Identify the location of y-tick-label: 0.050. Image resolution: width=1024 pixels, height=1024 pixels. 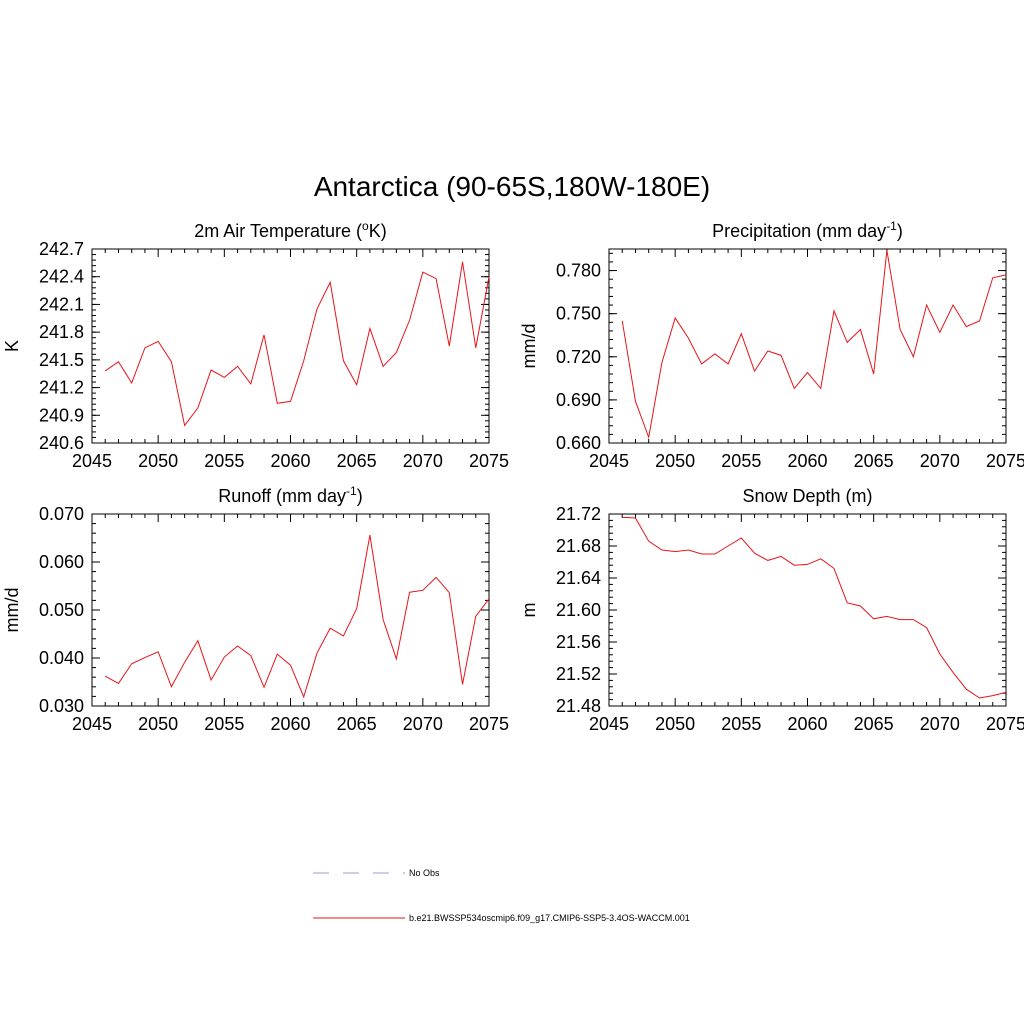
(61, 610).